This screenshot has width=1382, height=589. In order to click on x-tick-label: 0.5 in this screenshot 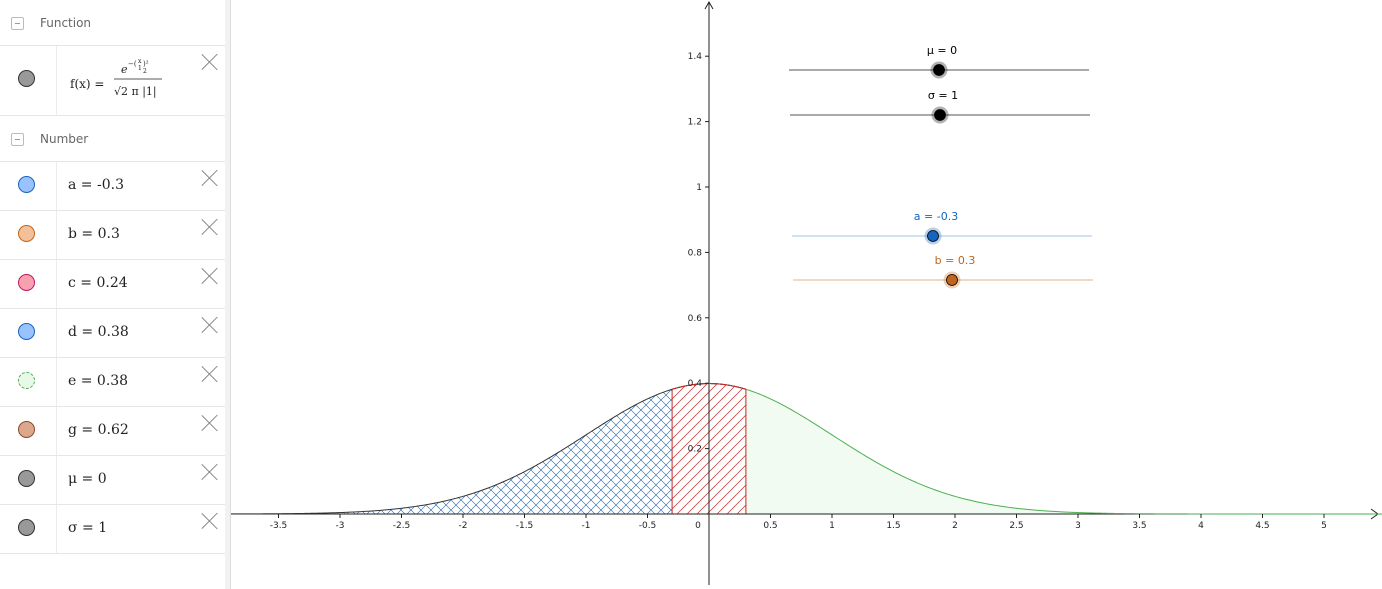, I will do `click(770, 526)`.